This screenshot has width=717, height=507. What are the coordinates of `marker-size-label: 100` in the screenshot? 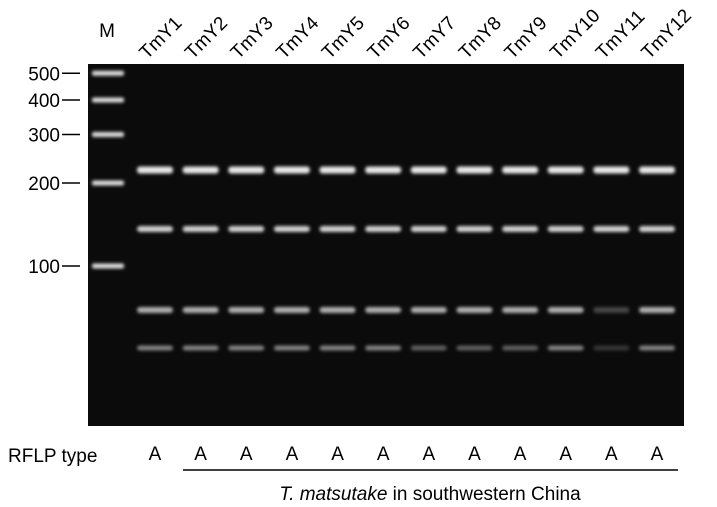 It's located at (44, 267).